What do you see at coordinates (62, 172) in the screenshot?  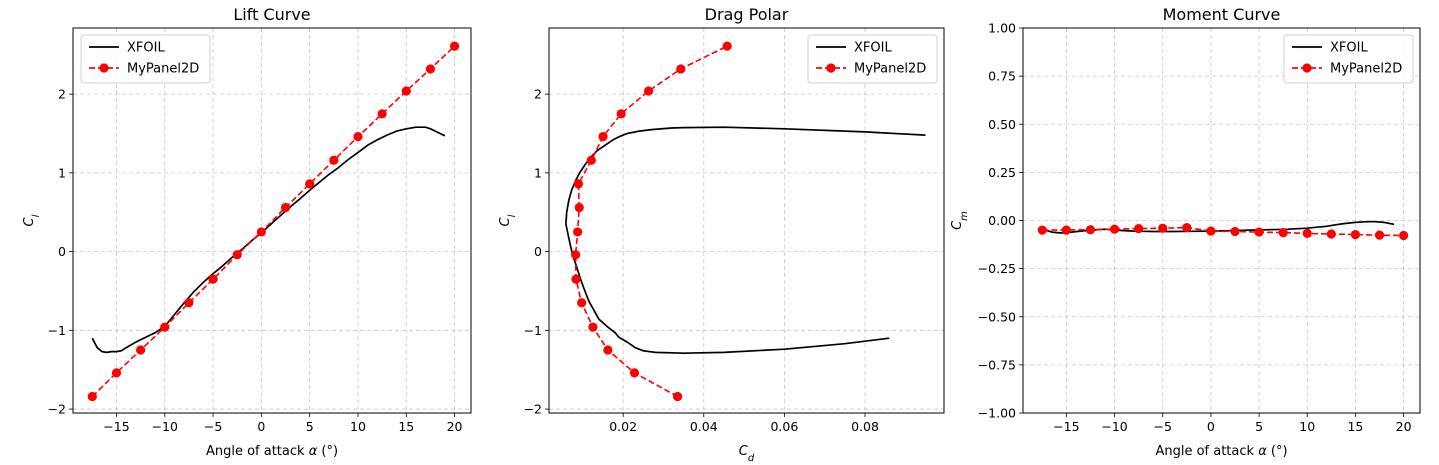 I see `y-tick-label: 1` at bounding box center [62, 172].